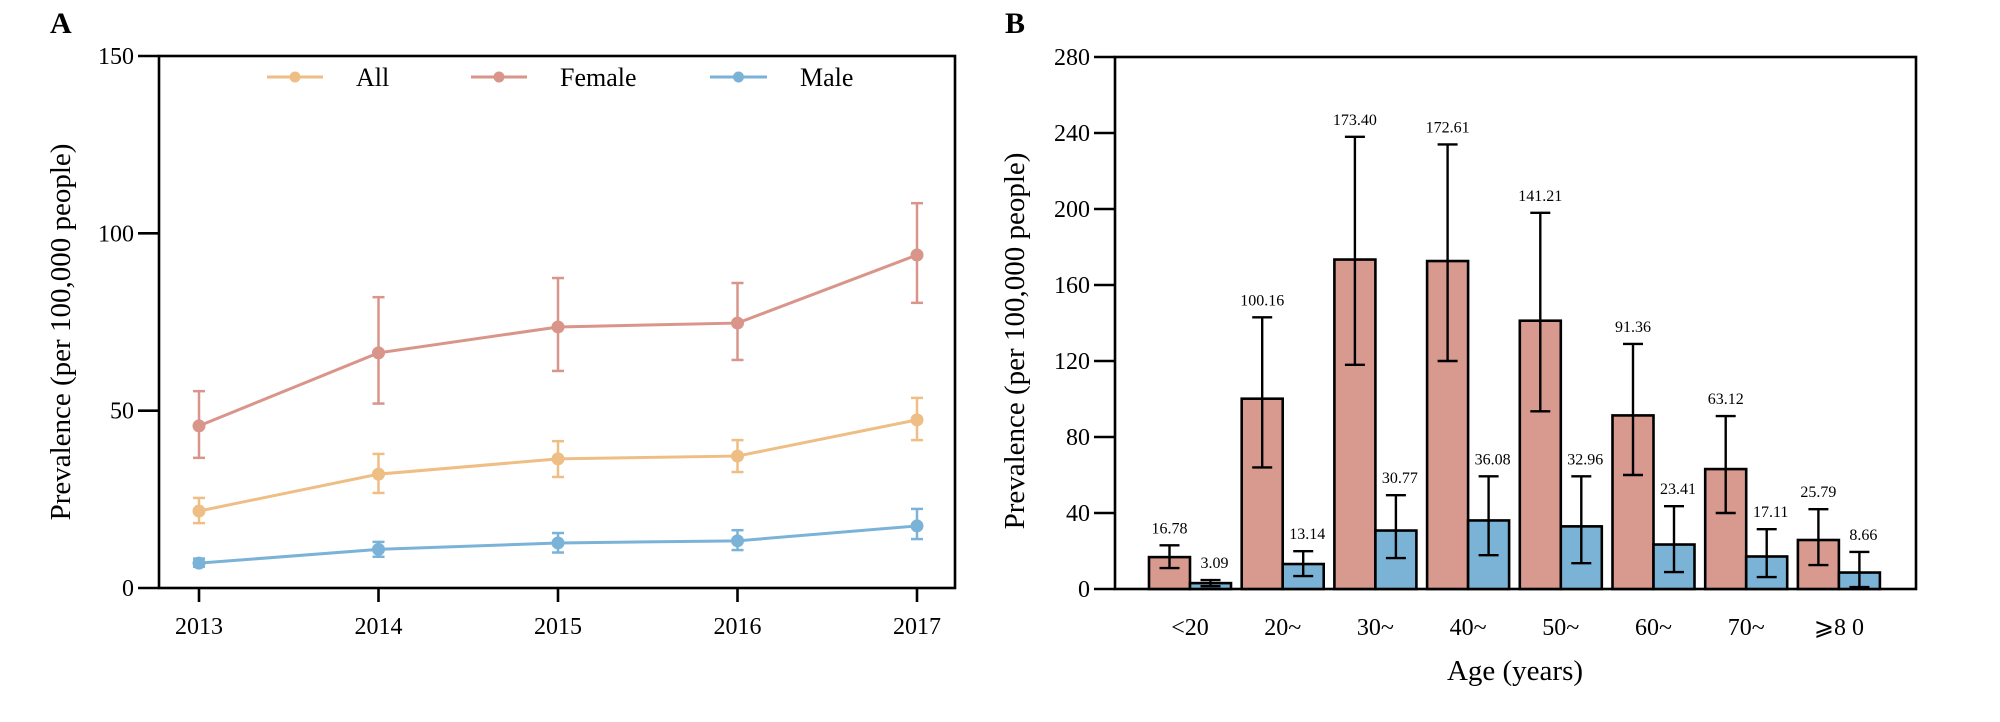 The image size is (2000, 722). What do you see at coordinates (1770, 512) in the screenshot?
I see `data-label: 17.11` at bounding box center [1770, 512].